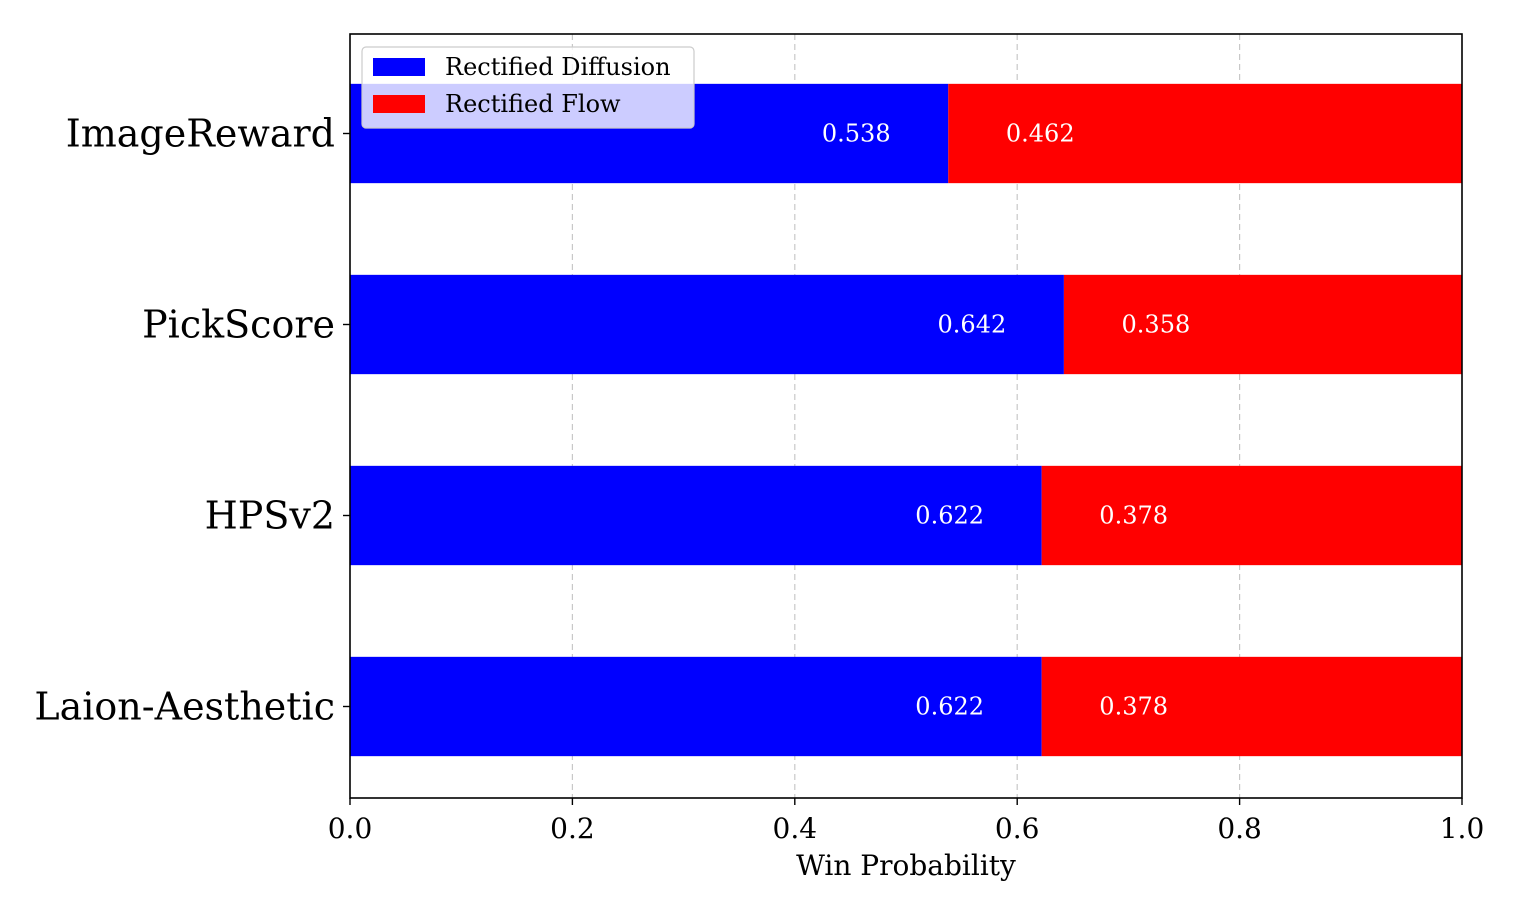  Describe the element at coordinates (572, 828) in the screenshot. I see `x-tick-label: 0.2` at that location.